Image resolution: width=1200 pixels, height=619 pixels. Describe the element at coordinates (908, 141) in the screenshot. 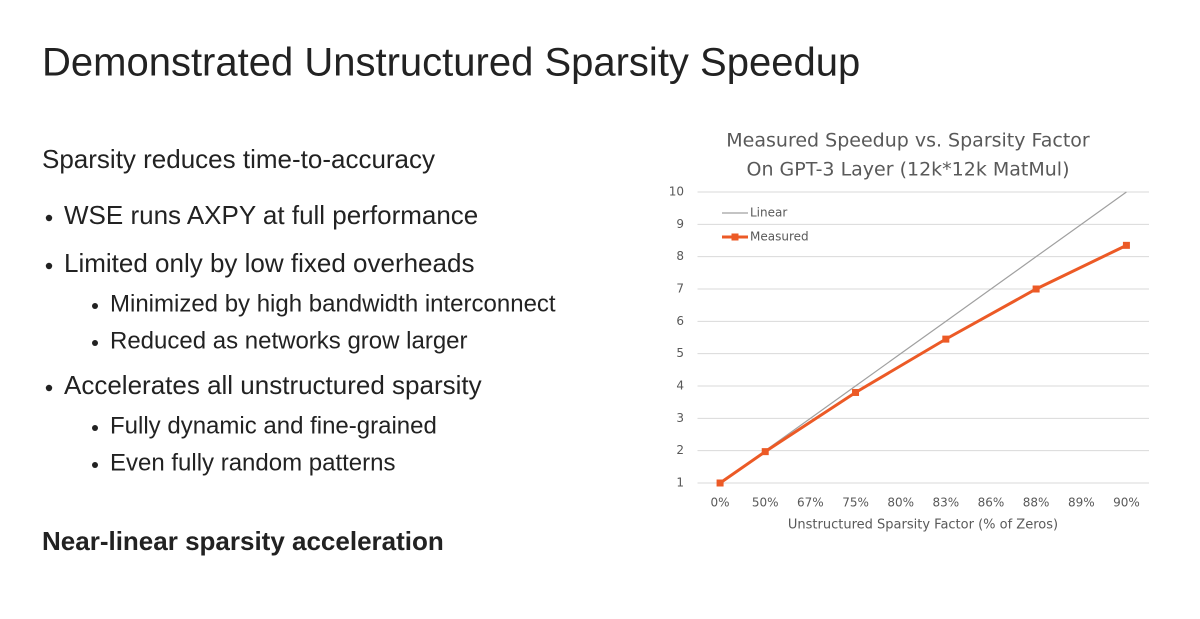

I see `chart-title: Measured Speedup vs. Sparsity Factor` at that location.